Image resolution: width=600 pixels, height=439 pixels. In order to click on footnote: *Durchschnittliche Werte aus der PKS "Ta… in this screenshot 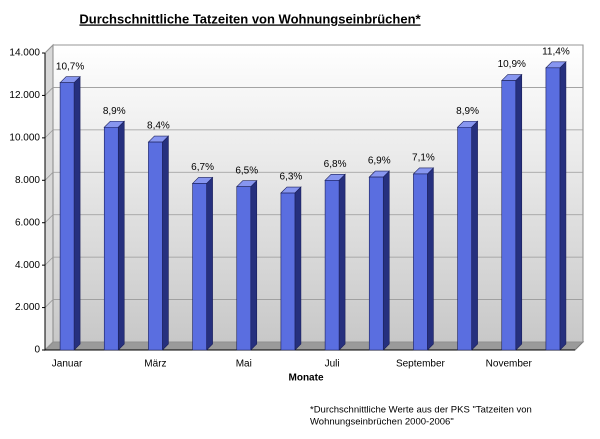, I will do `click(421, 410)`.